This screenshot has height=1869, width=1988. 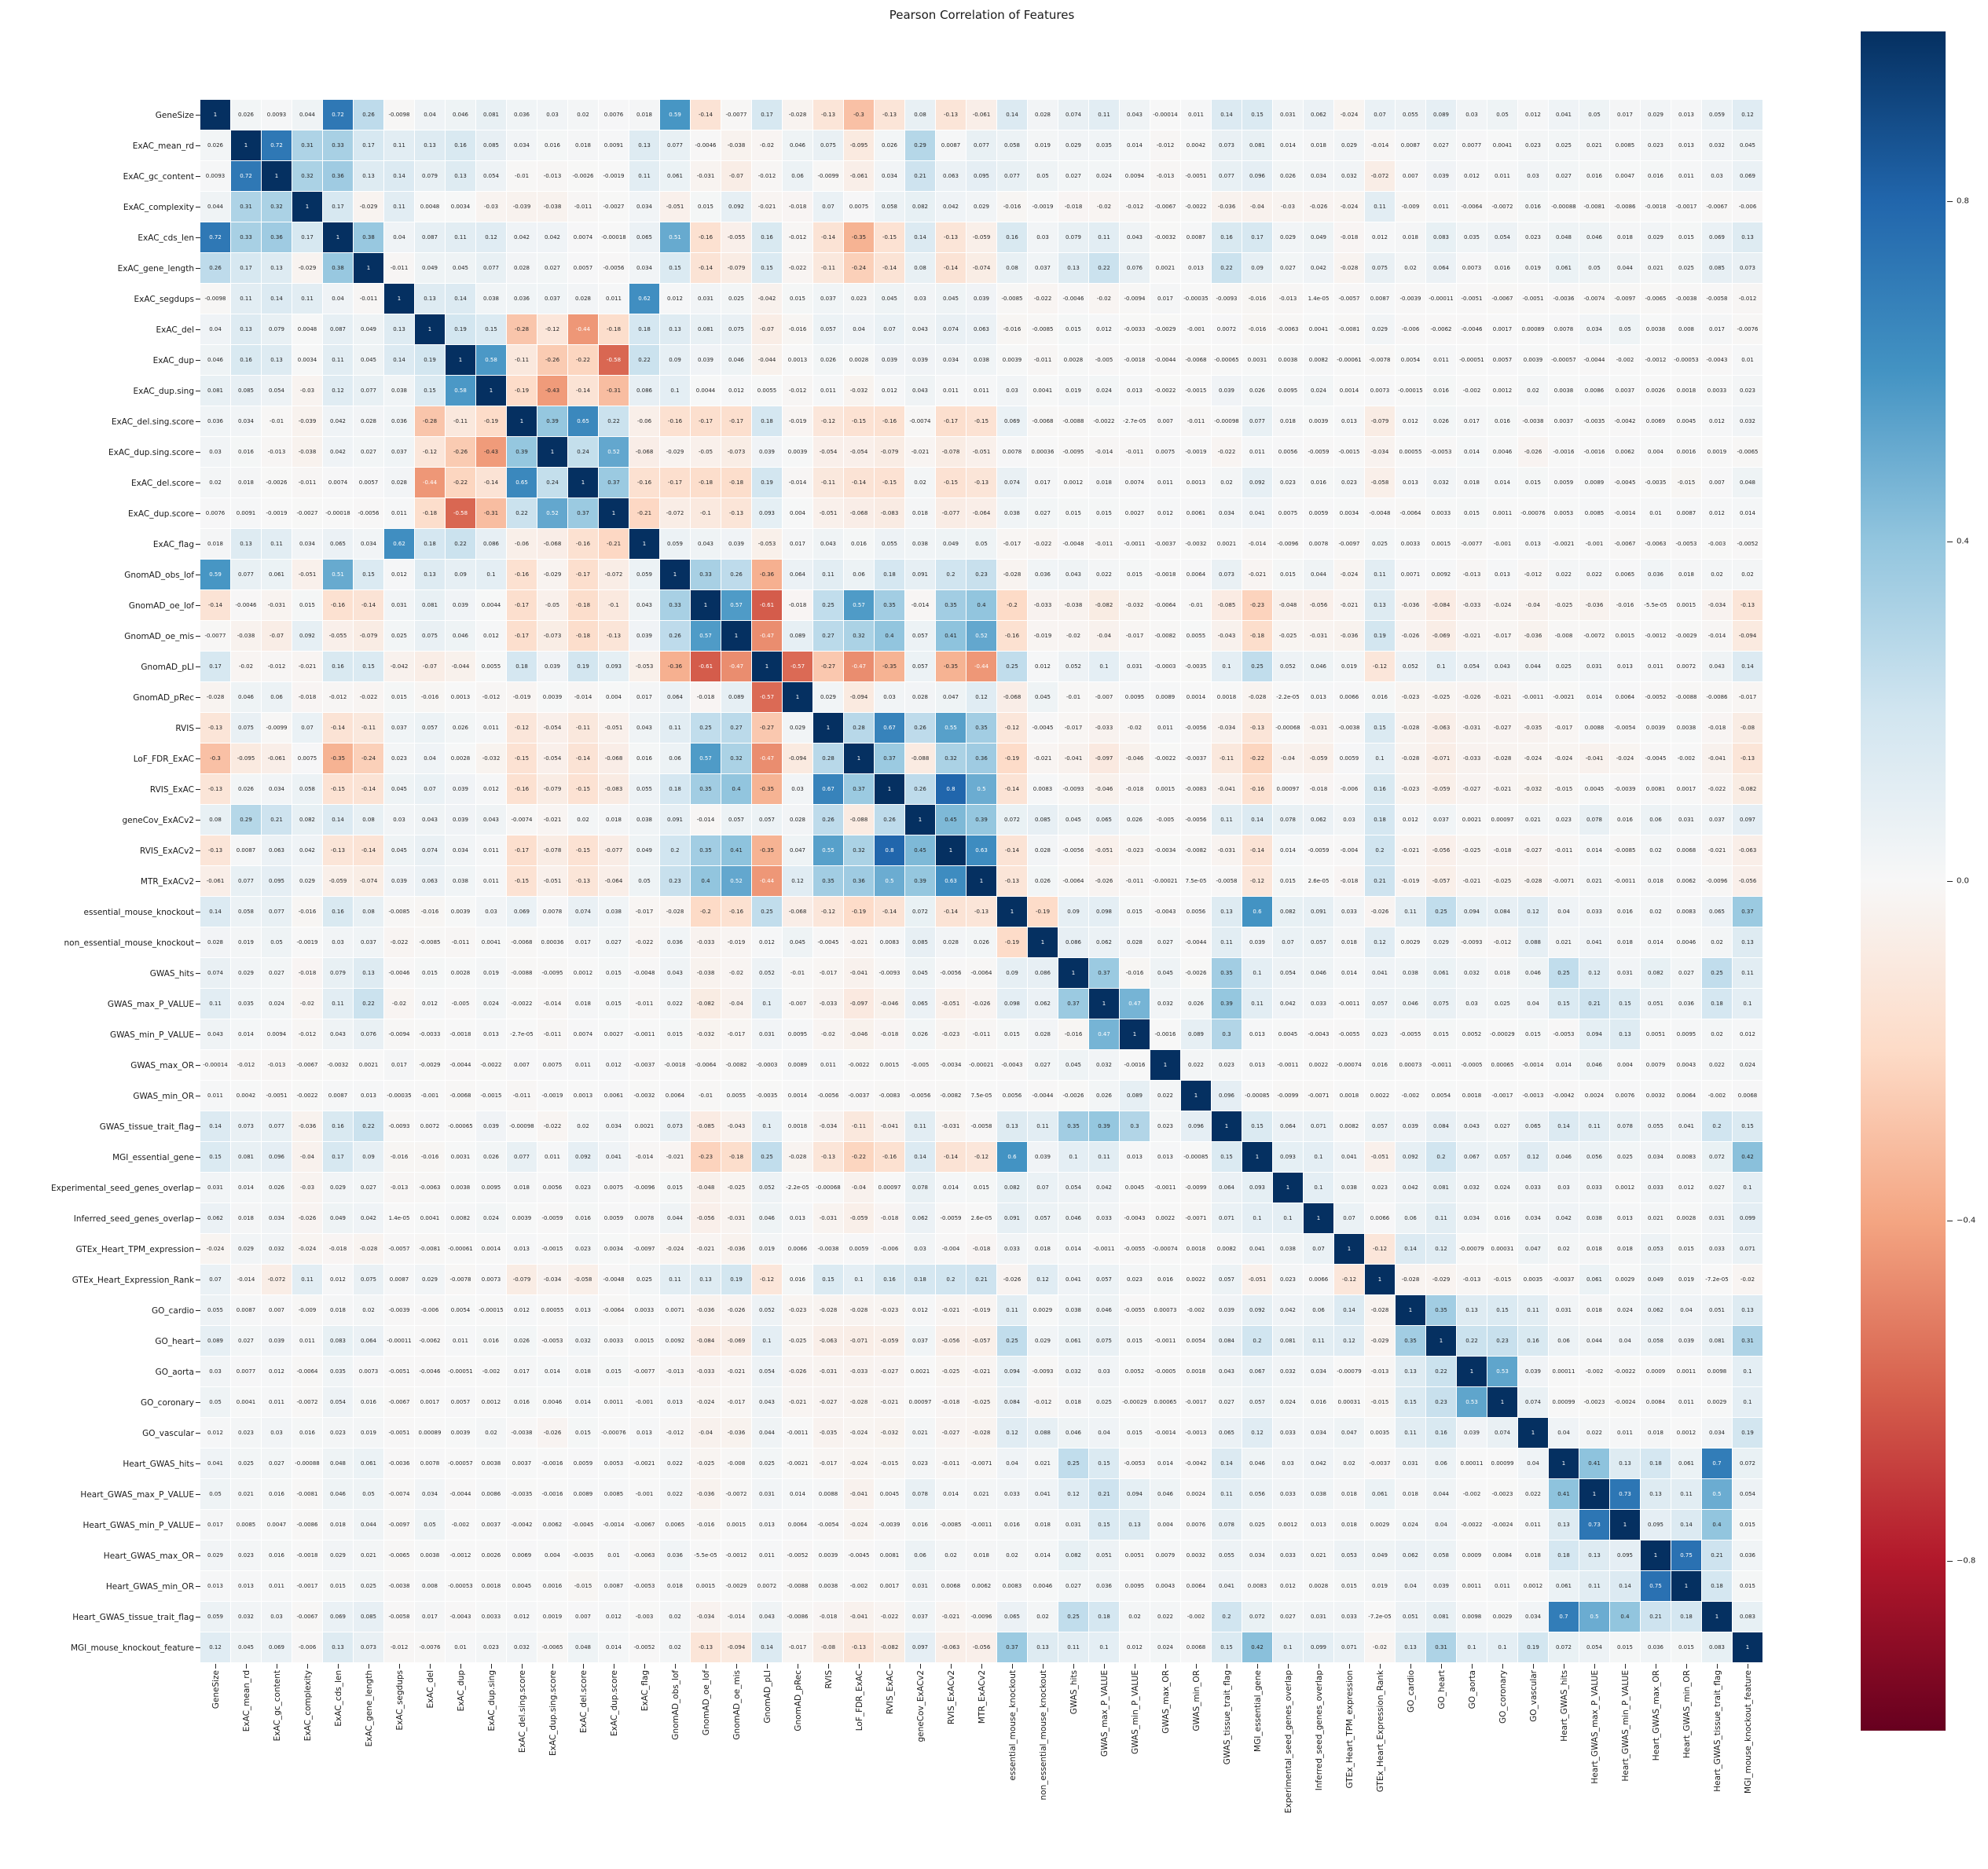 What do you see at coordinates (951, 1096) in the screenshot?
I see `heatmap-cell: -0.0082` at bounding box center [951, 1096].